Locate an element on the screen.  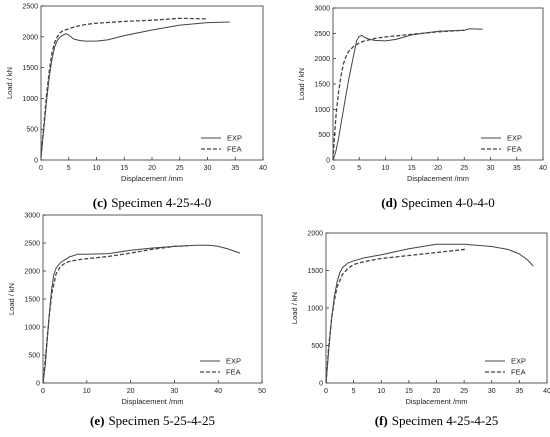
panel-caption: (e) Specimen 5-25-4-25 is located at coordinates (152, 420).